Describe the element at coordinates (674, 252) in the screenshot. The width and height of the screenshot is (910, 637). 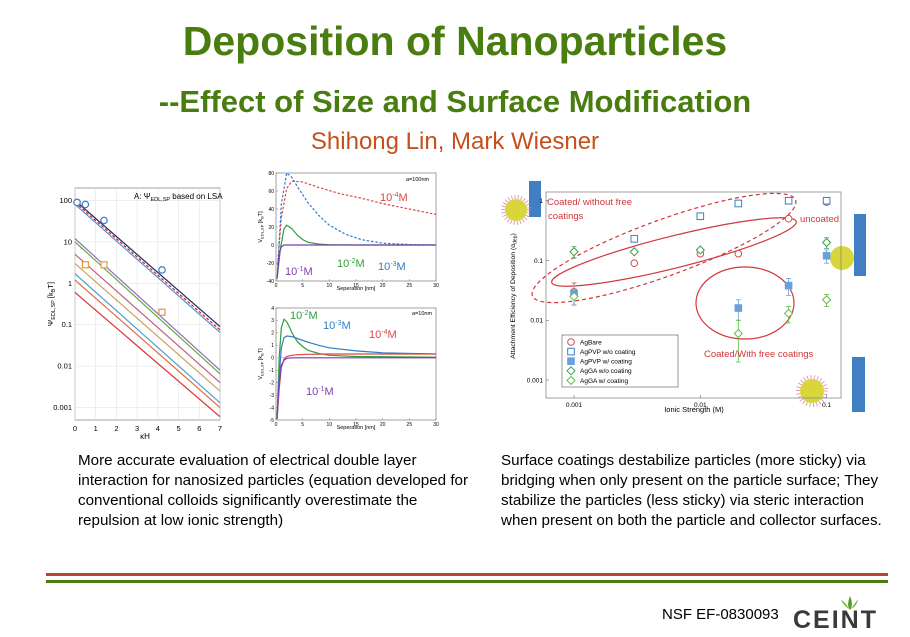
I see `annotation-ellipse-solid` at that location.